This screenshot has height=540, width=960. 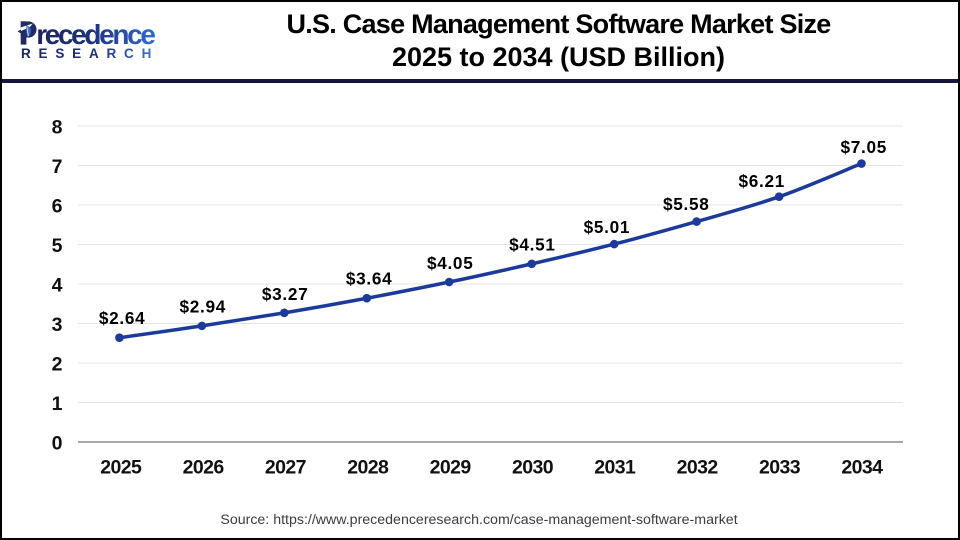 What do you see at coordinates (57, 128) in the screenshot?
I see `svg-text: 8` at bounding box center [57, 128].